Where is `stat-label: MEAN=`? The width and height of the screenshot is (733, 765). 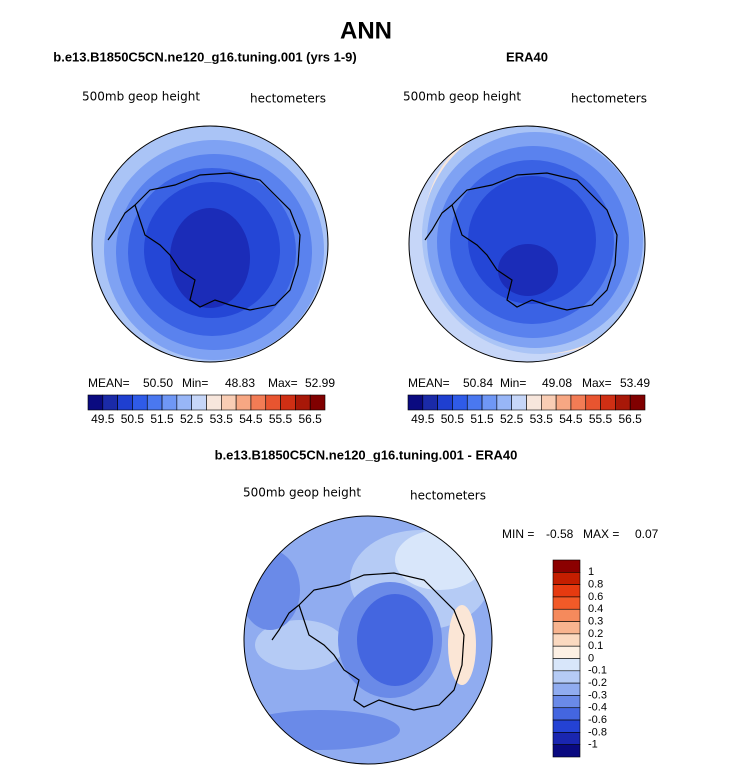 stat-label: MEAN= is located at coordinates (429, 383).